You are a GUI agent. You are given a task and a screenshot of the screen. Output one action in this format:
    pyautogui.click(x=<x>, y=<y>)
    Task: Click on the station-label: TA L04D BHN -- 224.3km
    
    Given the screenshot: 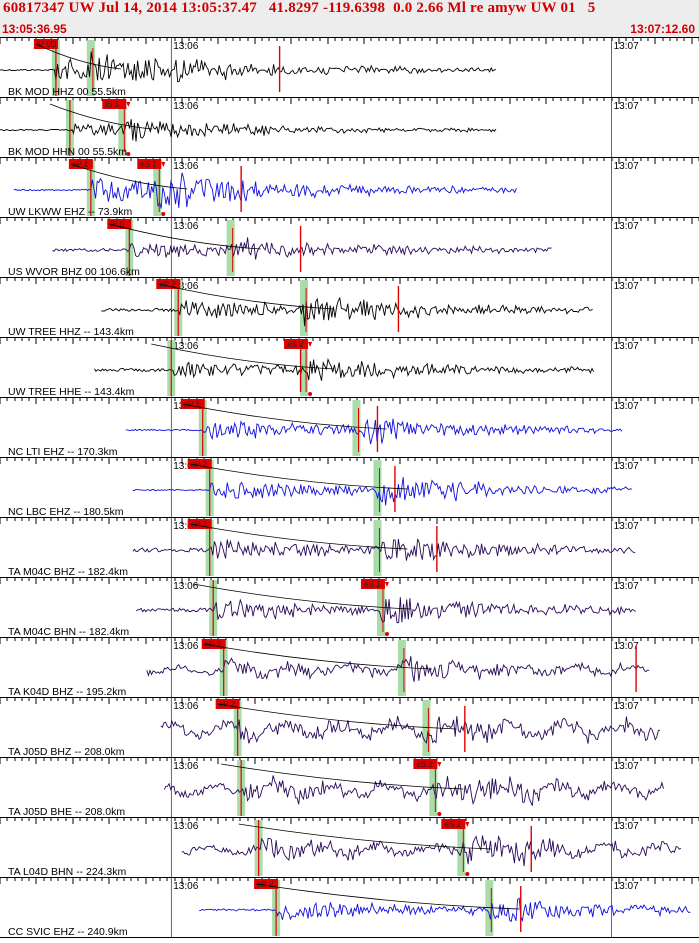 What is the action you would take?
    pyautogui.click(x=67, y=872)
    